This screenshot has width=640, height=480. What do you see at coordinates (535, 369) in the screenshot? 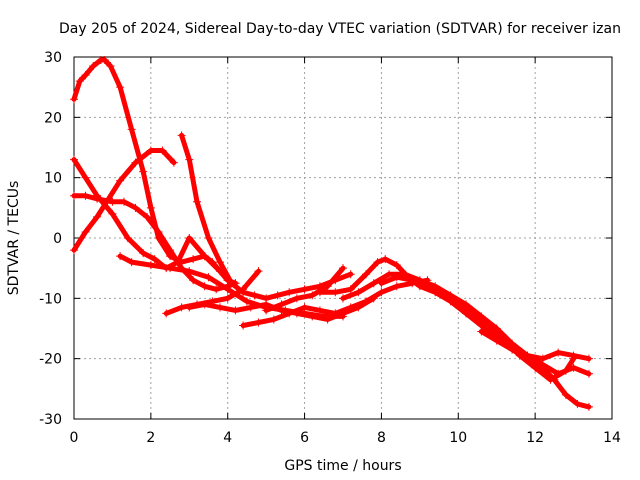
I see `series-s14` at bounding box center [535, 369].